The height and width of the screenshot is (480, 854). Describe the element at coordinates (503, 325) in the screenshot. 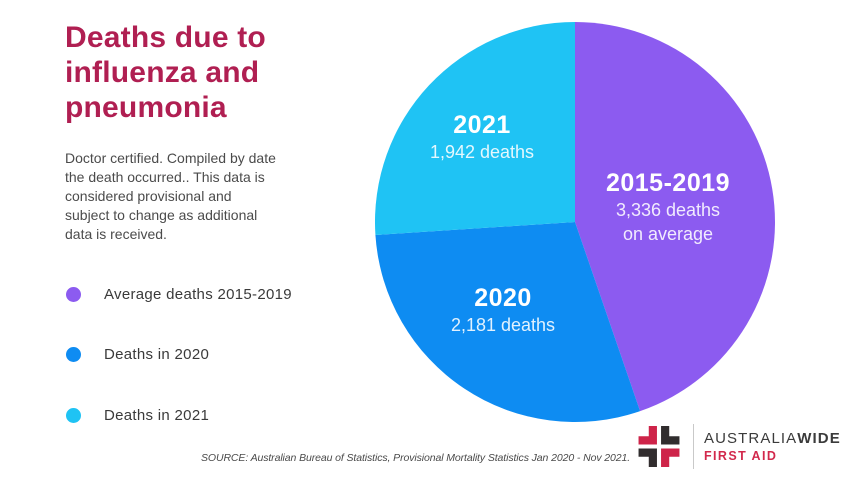

I see `pie-label-value: 2,181 deaths` at that location.